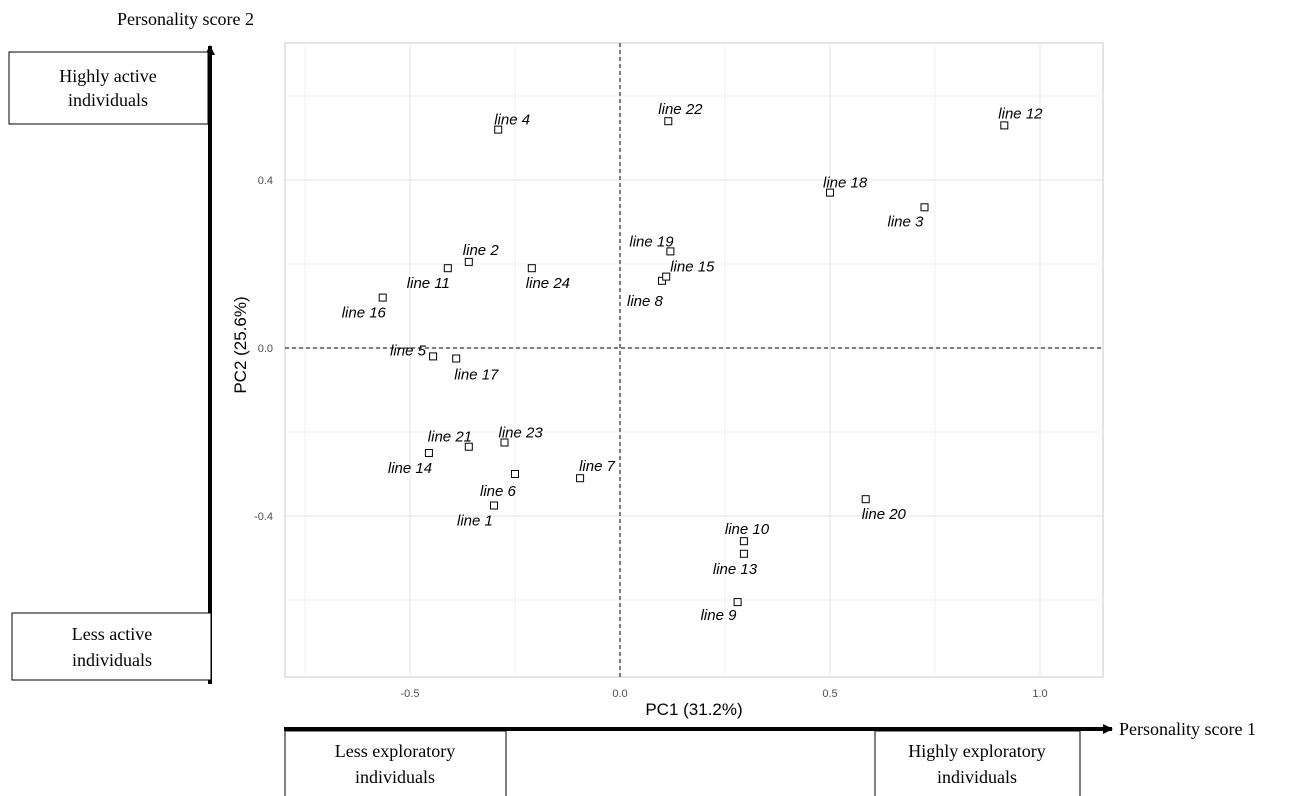  What do you see at coordinates (395, 763) in the screenshot?
I see `less-exploratory-box` at bounding box center [395, 763].